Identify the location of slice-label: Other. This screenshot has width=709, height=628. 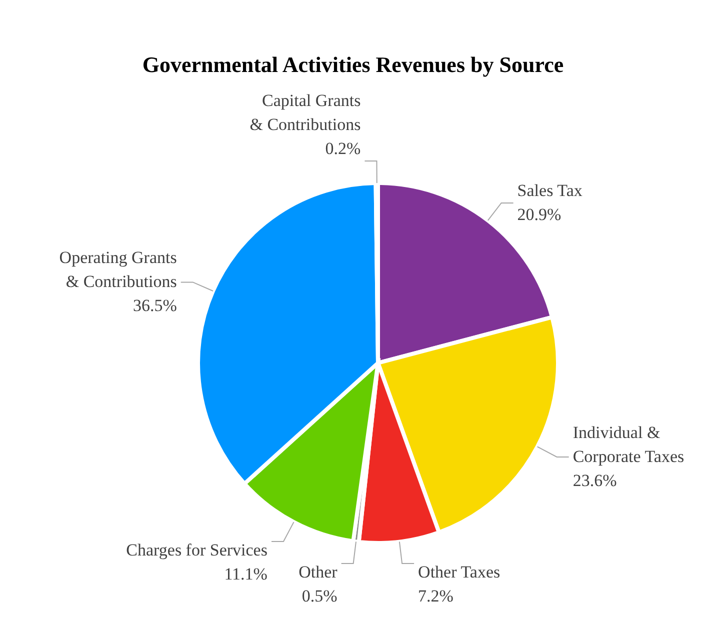
(318, 572).